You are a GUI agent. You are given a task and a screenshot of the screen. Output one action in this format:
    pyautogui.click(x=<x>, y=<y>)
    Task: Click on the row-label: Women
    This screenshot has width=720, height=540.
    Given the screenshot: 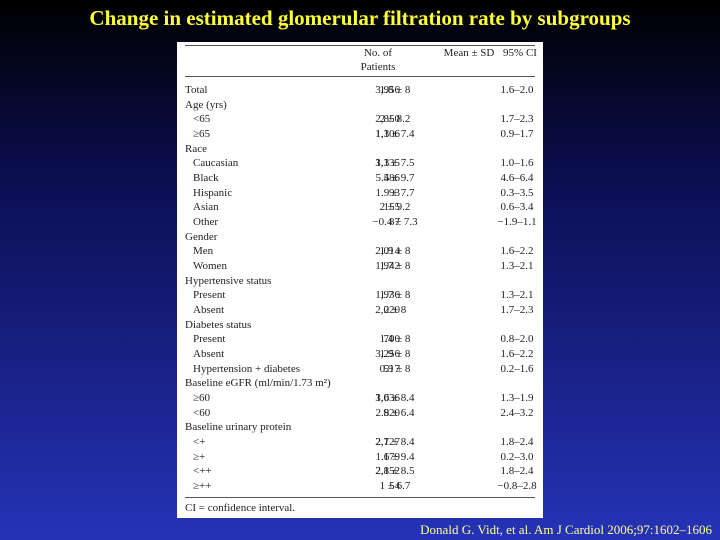 What is the action you would take?
    pyautogui.click(x=210, y=266)
    